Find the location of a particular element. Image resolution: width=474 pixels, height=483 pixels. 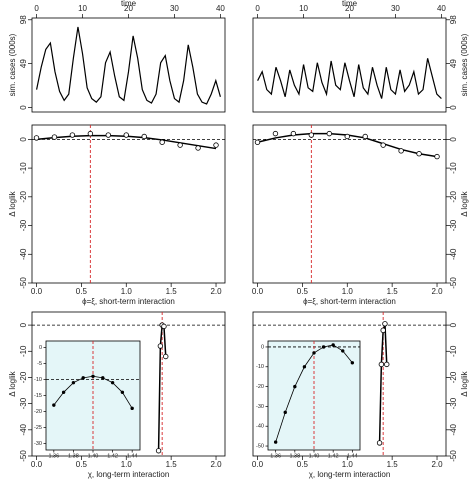

x-axis-label: ϕ=ξ, short-term interaction is located at coordinates (128, 301).